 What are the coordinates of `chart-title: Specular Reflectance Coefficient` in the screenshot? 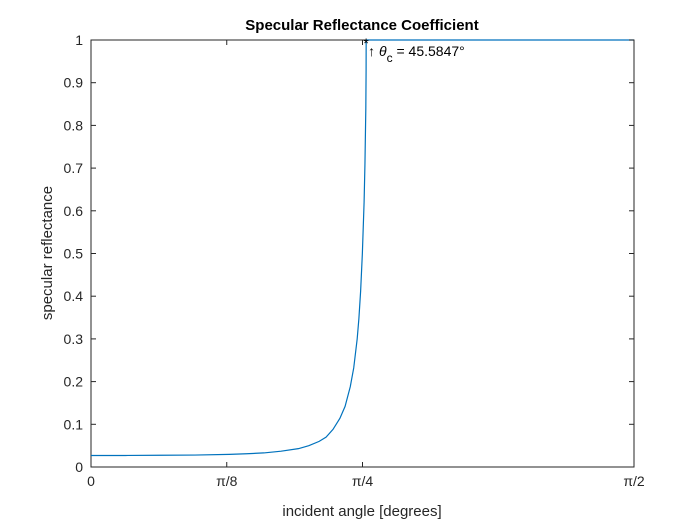 It's located at (361, 25).